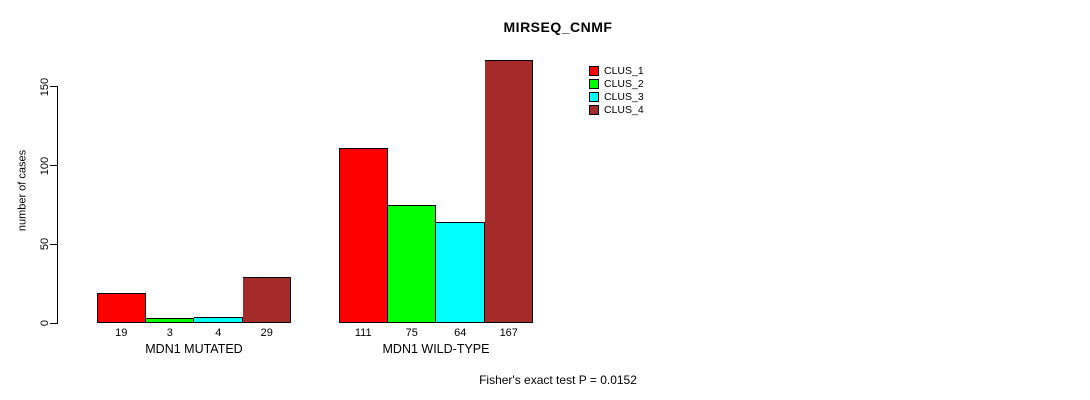 The image size is (1090, 400). Describe the element at coordinates (218, 333) in the screenshot. I see `bar-value-label: 4` at that location.